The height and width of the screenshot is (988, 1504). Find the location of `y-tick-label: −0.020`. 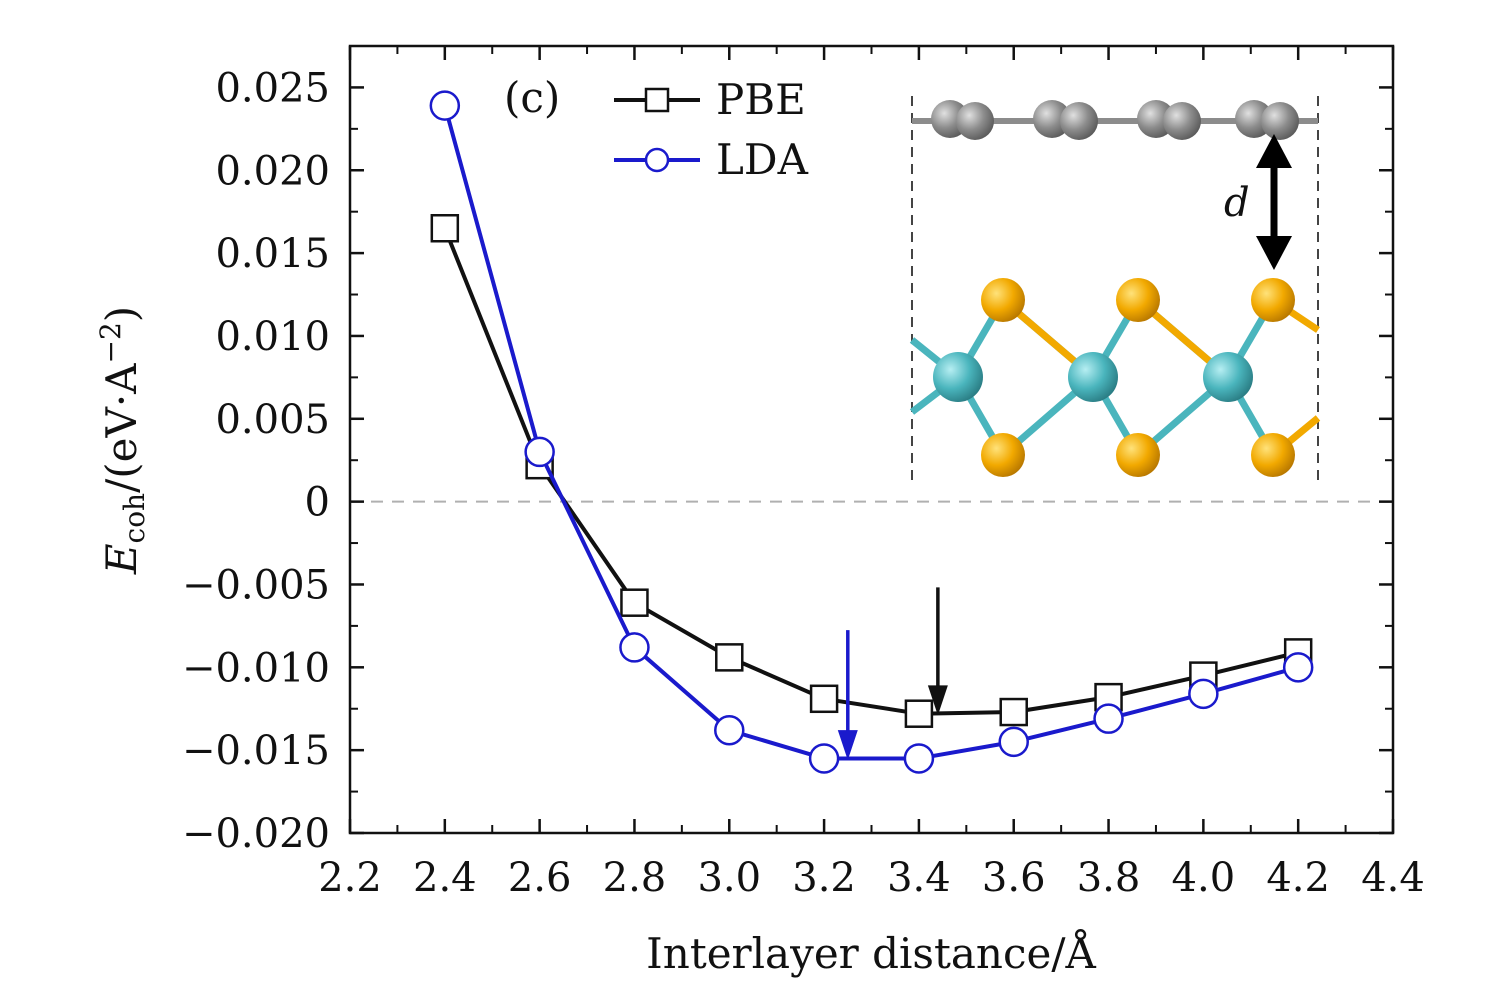

y-tick-label: −0.020 is located at coordinates (256, 834).